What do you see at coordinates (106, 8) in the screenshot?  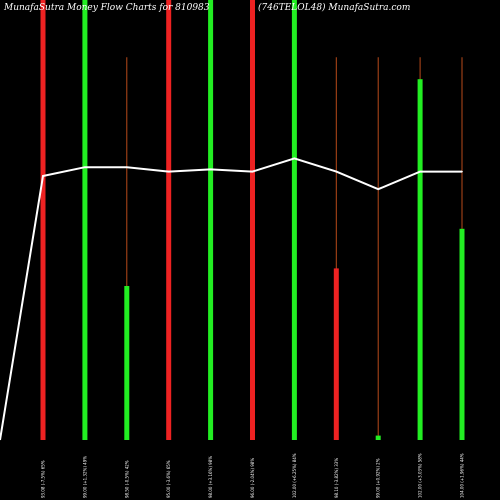 I see `chart-title: MunafaSutra Money Flow Charts for 810983` at bounding box center [106, 8].